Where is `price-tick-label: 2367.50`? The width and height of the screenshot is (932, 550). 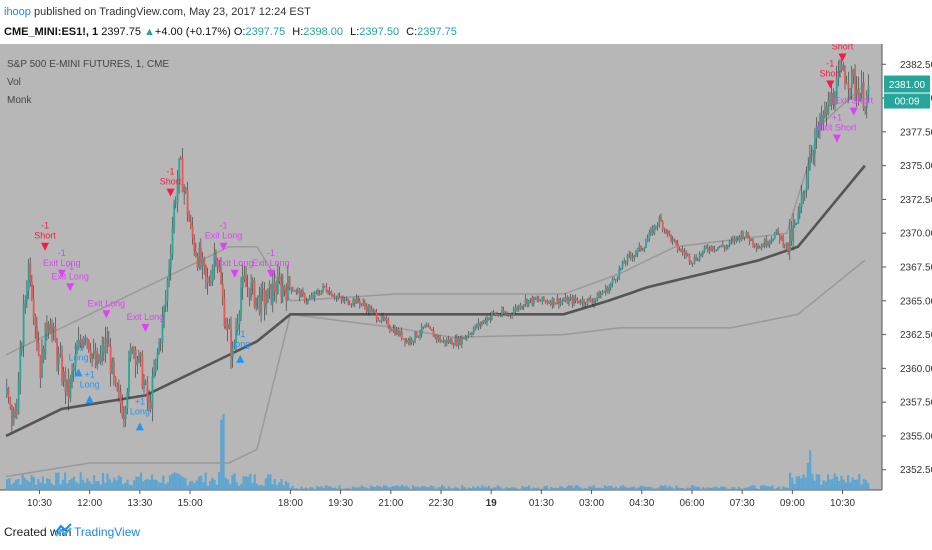
price-tick-label: 2367.50 is located at coordinates (916, 268).